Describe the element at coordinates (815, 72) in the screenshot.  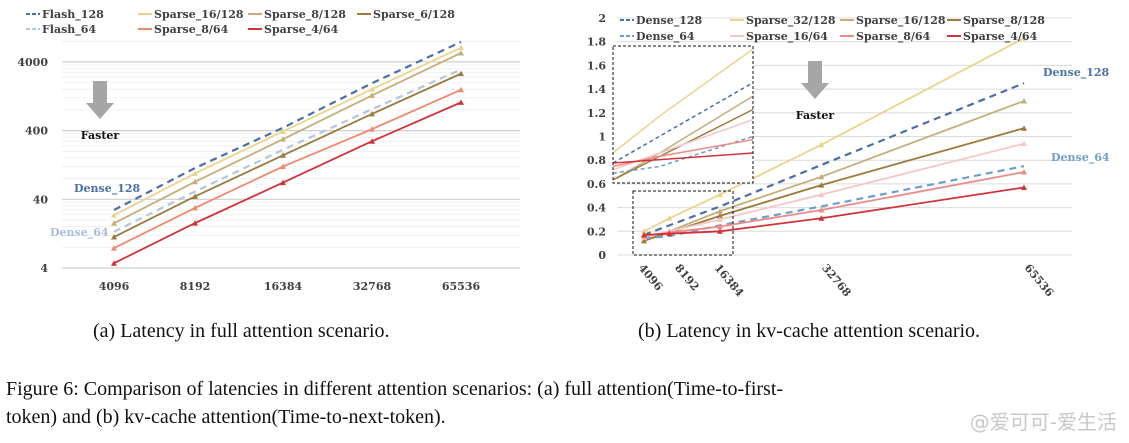
I see `arrow-down-icon` at that location.